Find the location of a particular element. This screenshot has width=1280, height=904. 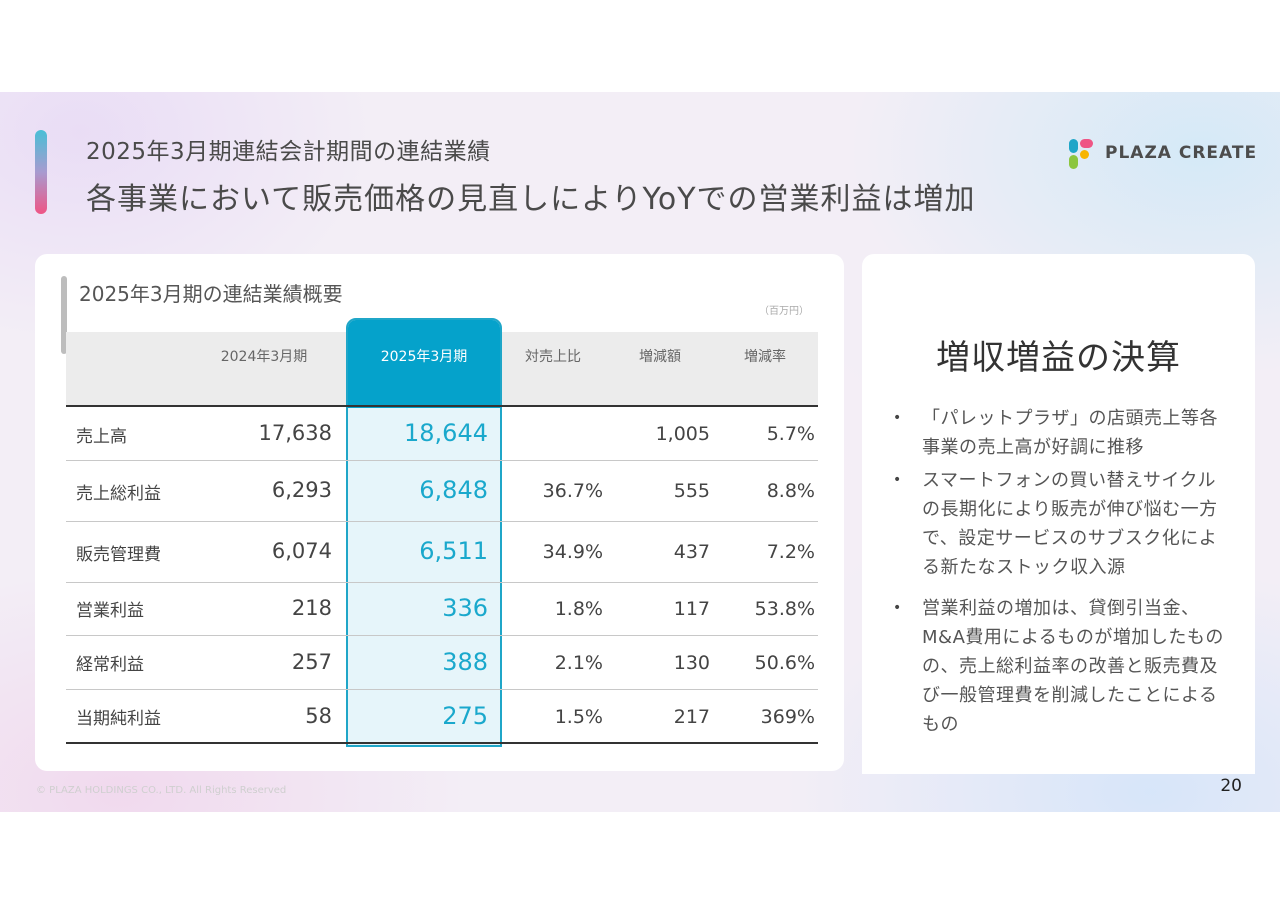

value-fy2024: 218 is located at coordinates (311, 608).